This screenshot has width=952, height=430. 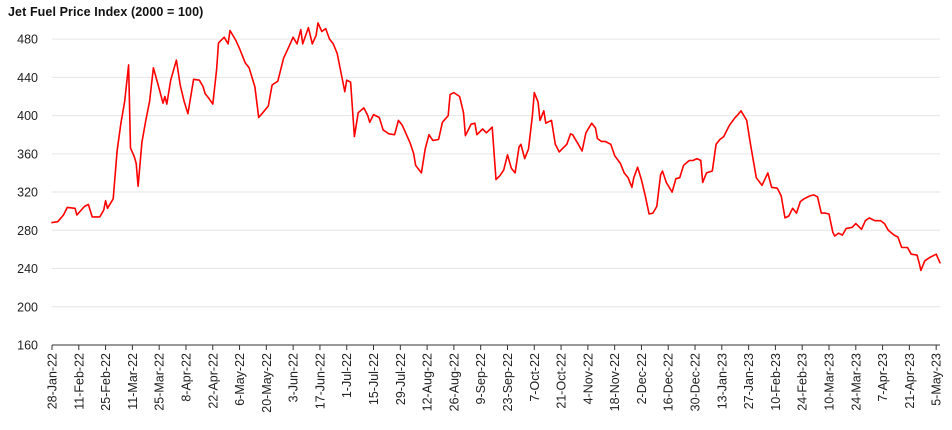 What do you see at coordinates (669, 382) in the screenshot?
I see `x-tick-label: 16-Dec-22` at bounding box center [669, 382].